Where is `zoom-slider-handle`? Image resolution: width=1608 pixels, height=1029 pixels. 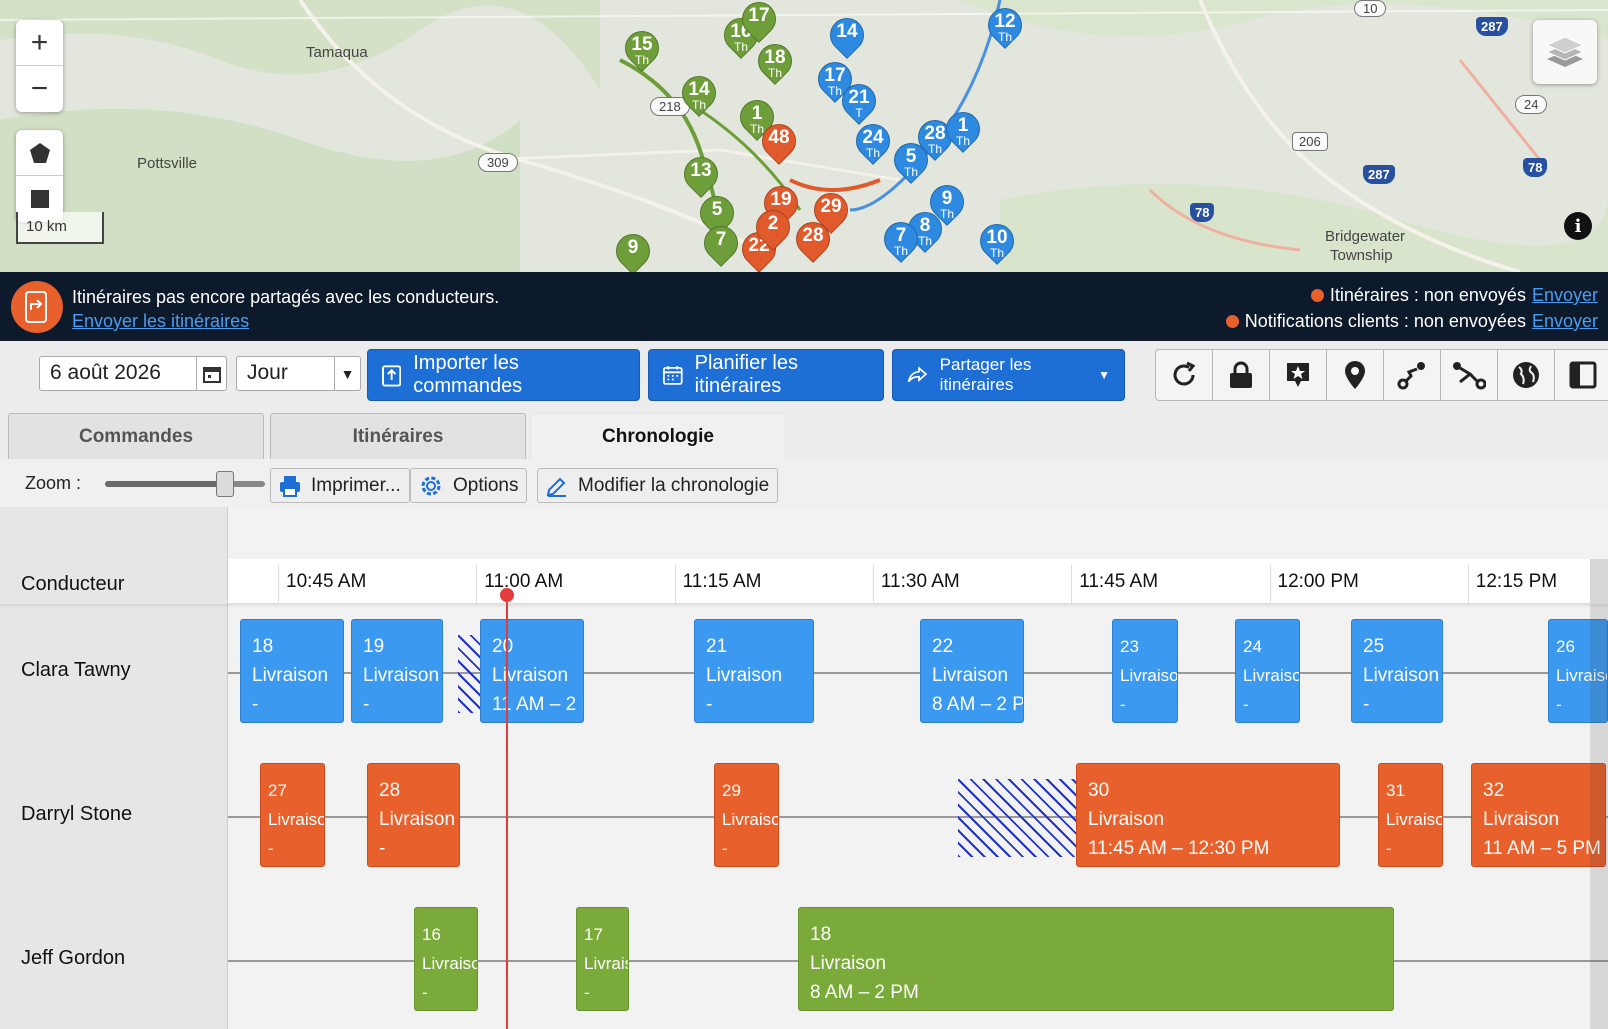 zoom-slider-handle is located at coordinates (225, 484).